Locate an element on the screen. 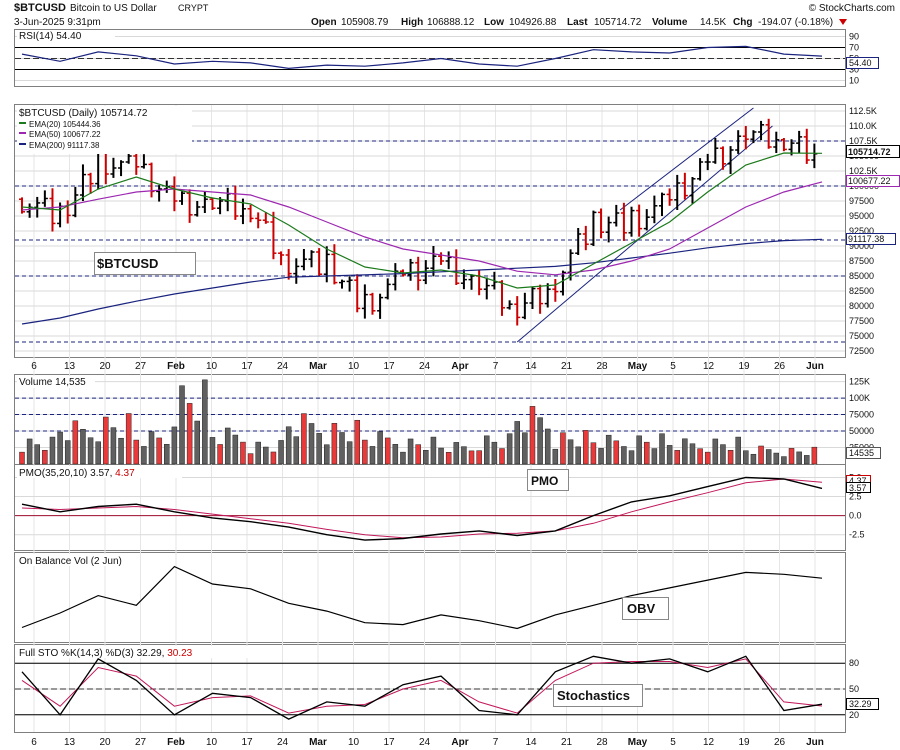  high-label: High is located at coordinates (412, 22).